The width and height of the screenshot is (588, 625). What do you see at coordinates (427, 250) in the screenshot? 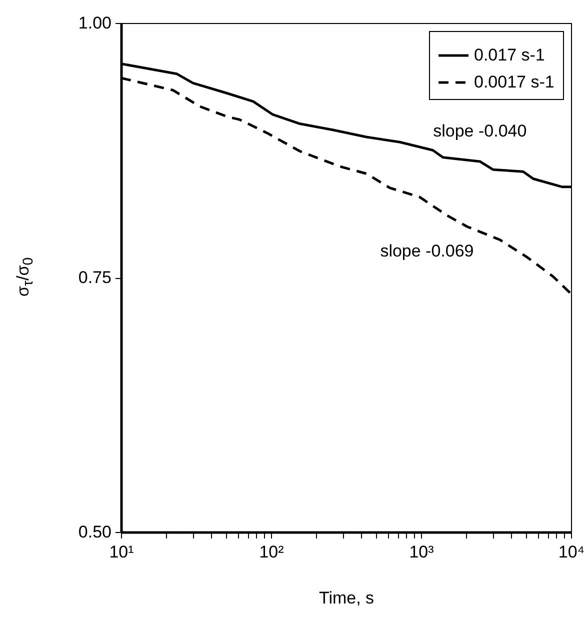
I see `annotation: slope -0.069` at bounding box center [427, 250].